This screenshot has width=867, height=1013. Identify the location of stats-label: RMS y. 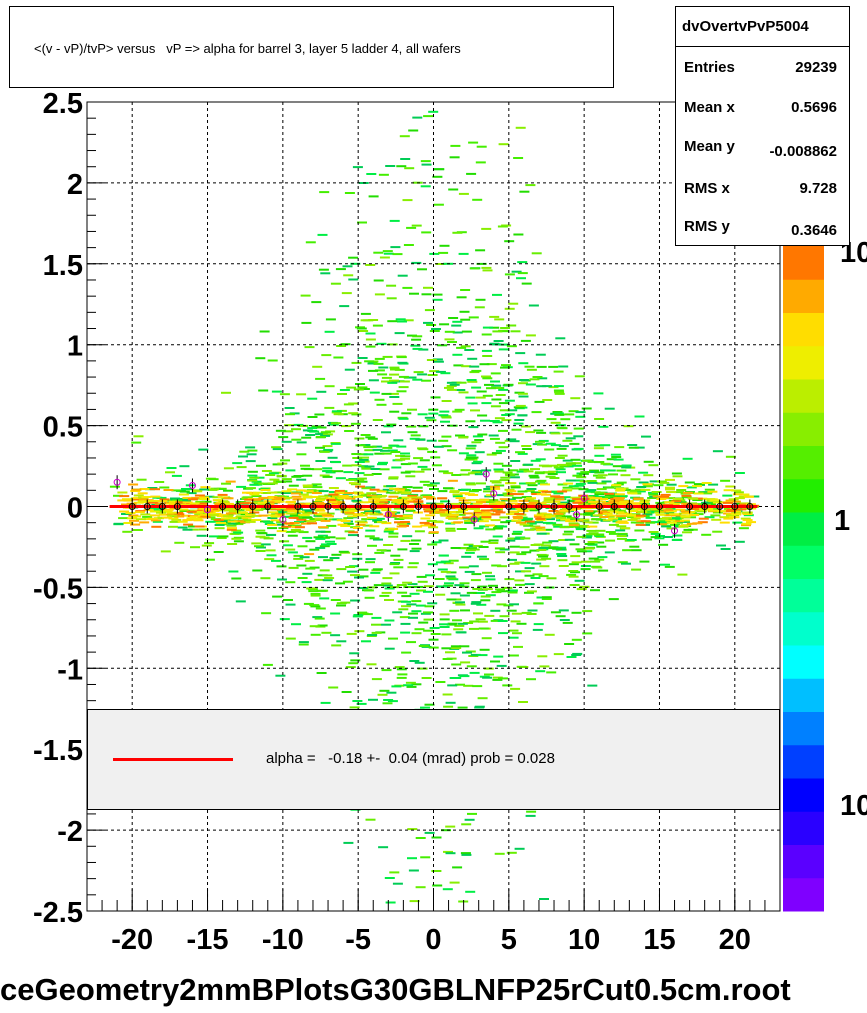
(707, 226).